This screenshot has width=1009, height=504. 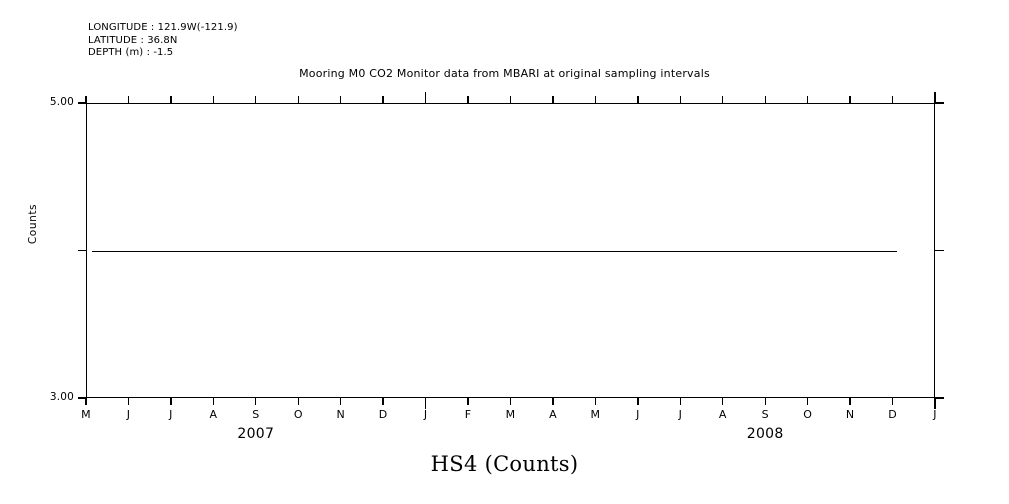 I want to click on figure-caption: HS4 (Counts), so click(x=504, y=464).